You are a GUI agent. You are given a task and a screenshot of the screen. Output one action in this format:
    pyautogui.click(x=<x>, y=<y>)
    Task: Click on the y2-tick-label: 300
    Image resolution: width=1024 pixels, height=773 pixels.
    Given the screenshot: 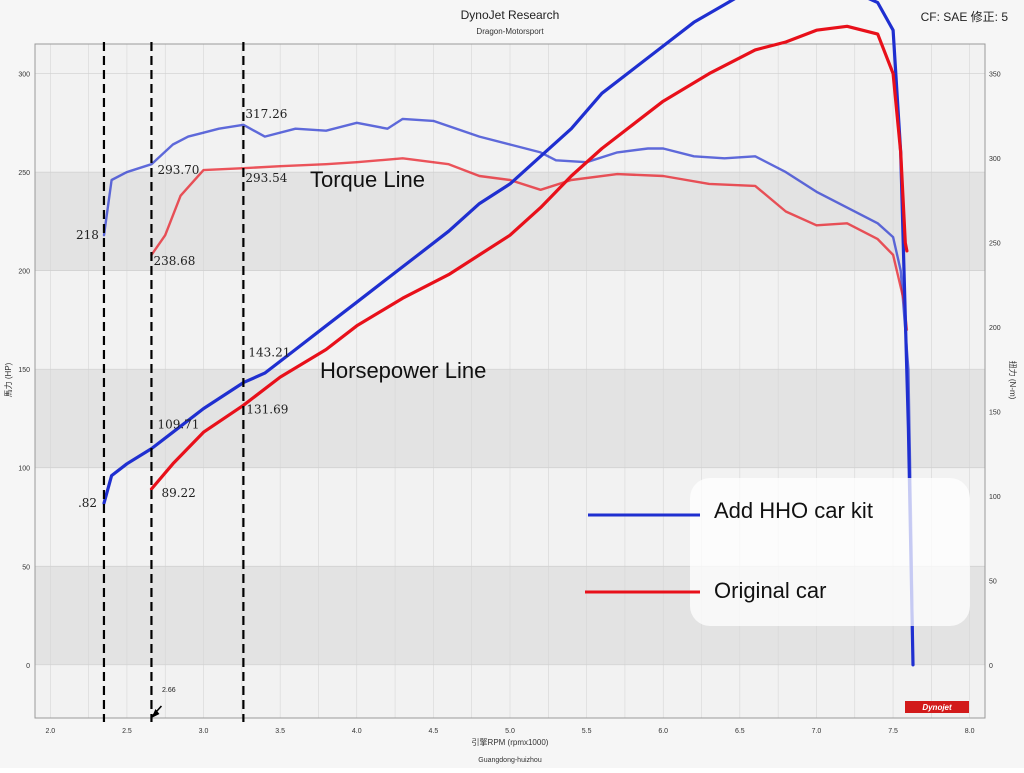 What is the action you would take?
    pyautogui.click(x=995, y=159)
    